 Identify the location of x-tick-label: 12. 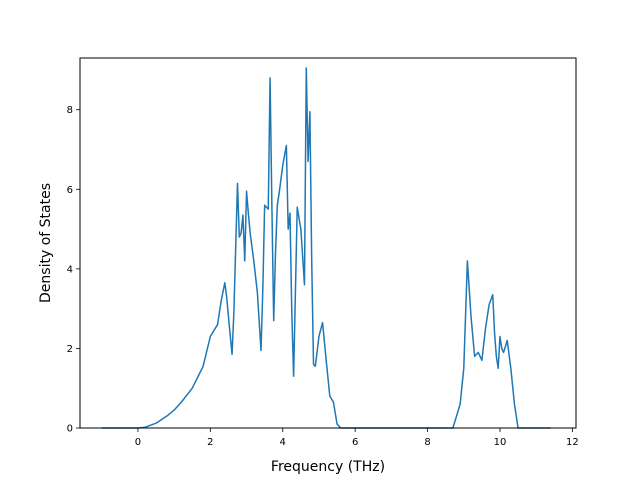
(572, 442).